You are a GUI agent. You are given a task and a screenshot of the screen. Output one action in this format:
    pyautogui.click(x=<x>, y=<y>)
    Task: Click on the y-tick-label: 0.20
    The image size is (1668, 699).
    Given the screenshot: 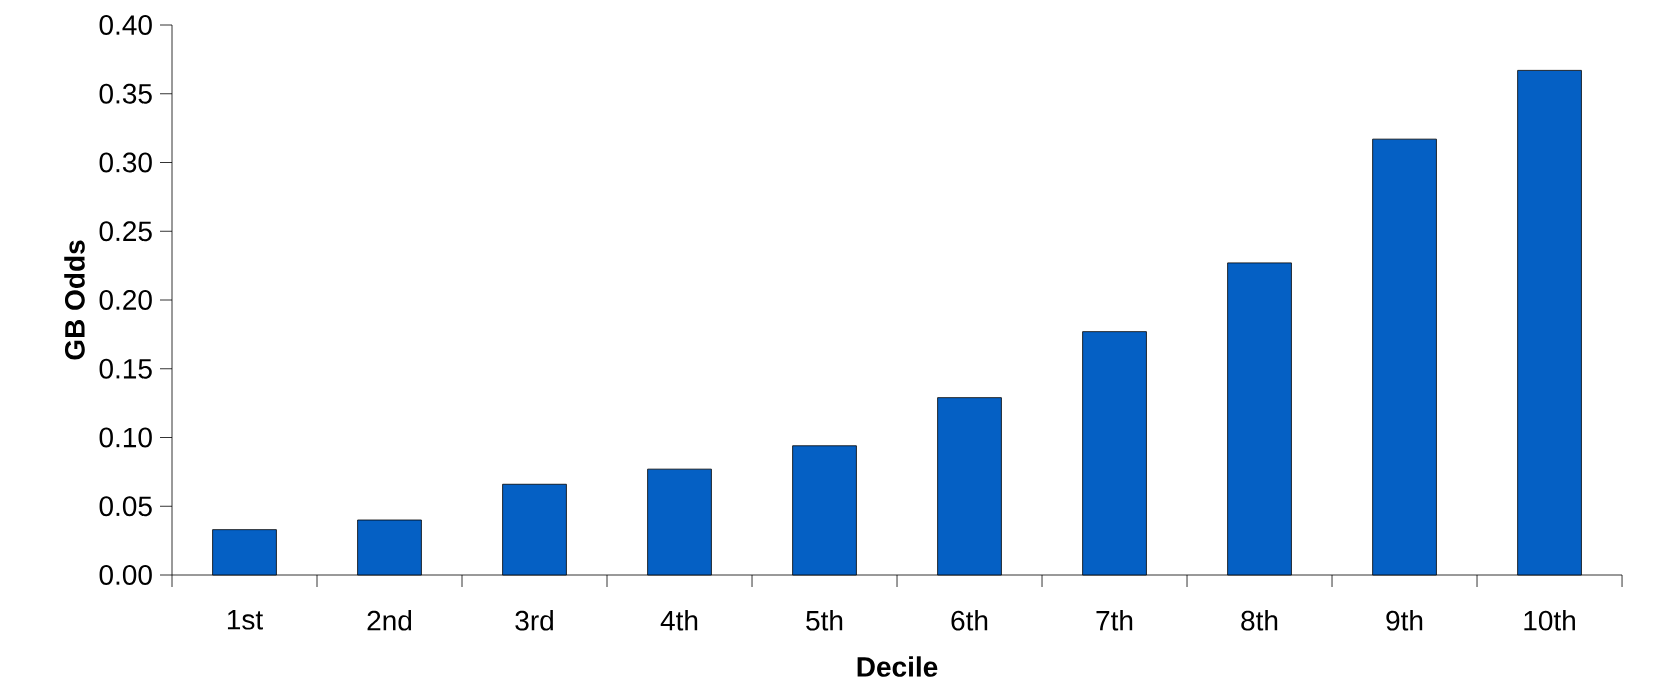 What is the action you would take?
    pyautogui.click(x=125, y=300)
    